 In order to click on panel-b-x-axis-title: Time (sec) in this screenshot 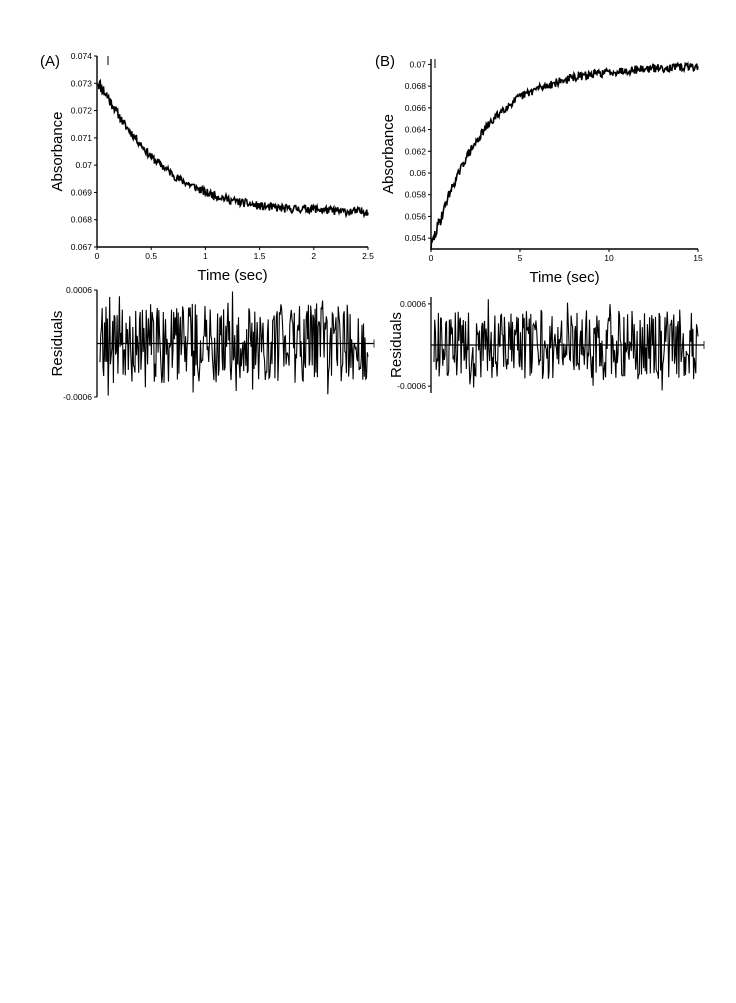, I will do `click(564, 277)`.